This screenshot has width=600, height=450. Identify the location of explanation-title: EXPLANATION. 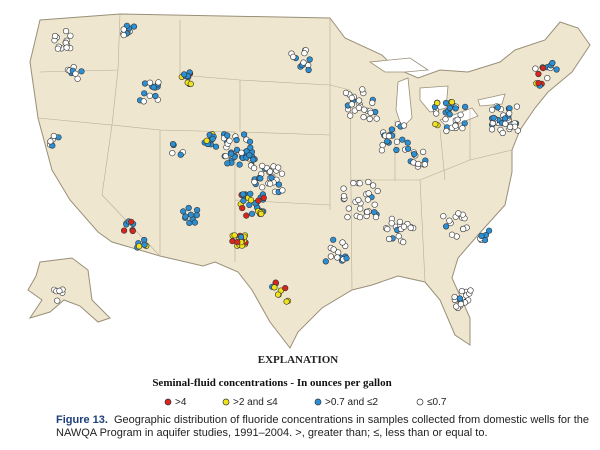
(298, 360).